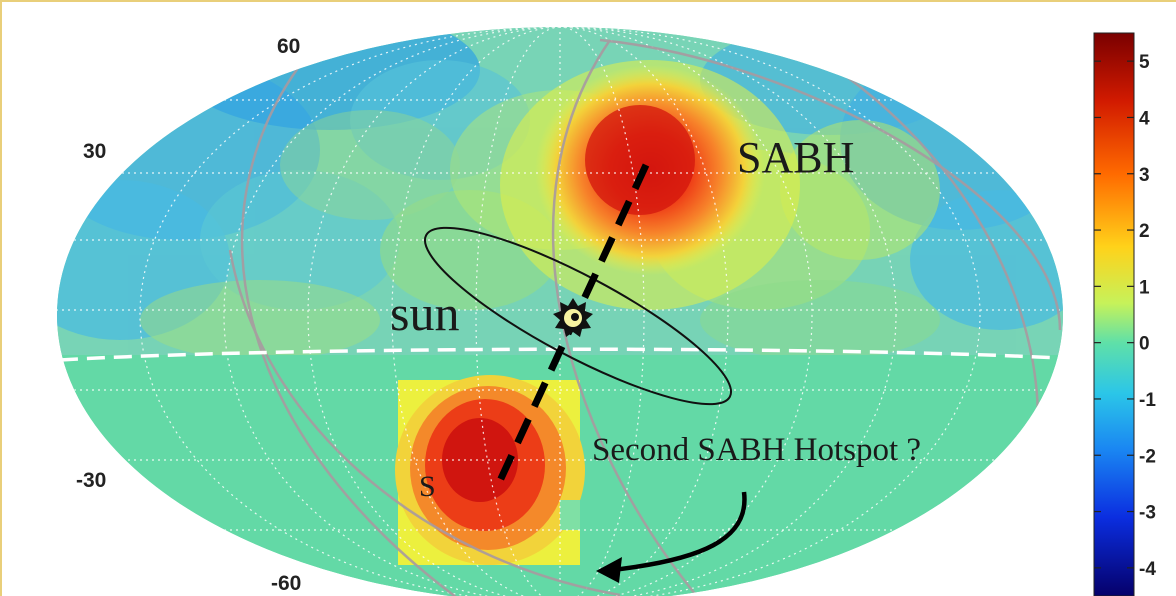 This screenshot has height=596, width=1176. What do you see at coordinates (671, 537) in the screenshot?
I see `second-hotspot-arrow` at bounding box center [671, 537].